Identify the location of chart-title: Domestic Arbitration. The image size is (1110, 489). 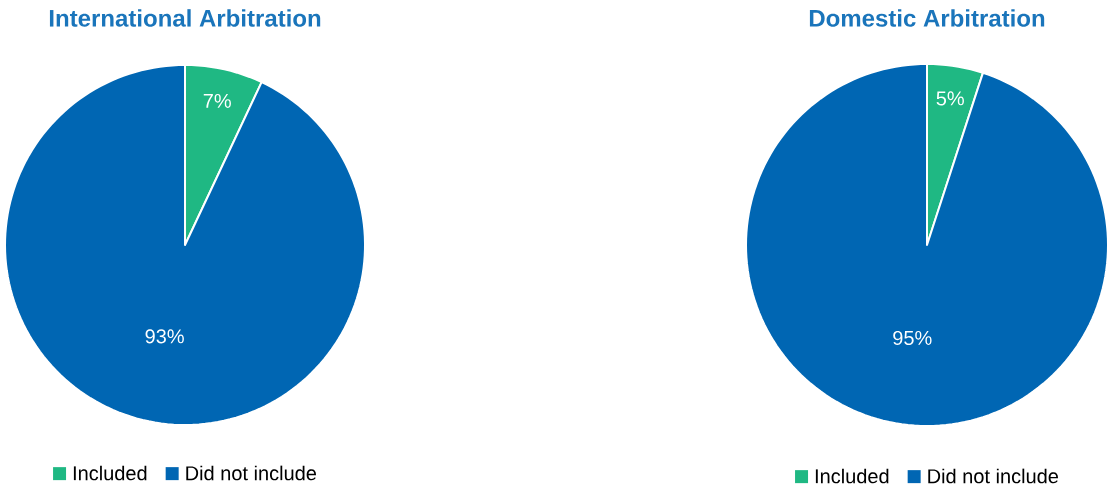
(927, 18).